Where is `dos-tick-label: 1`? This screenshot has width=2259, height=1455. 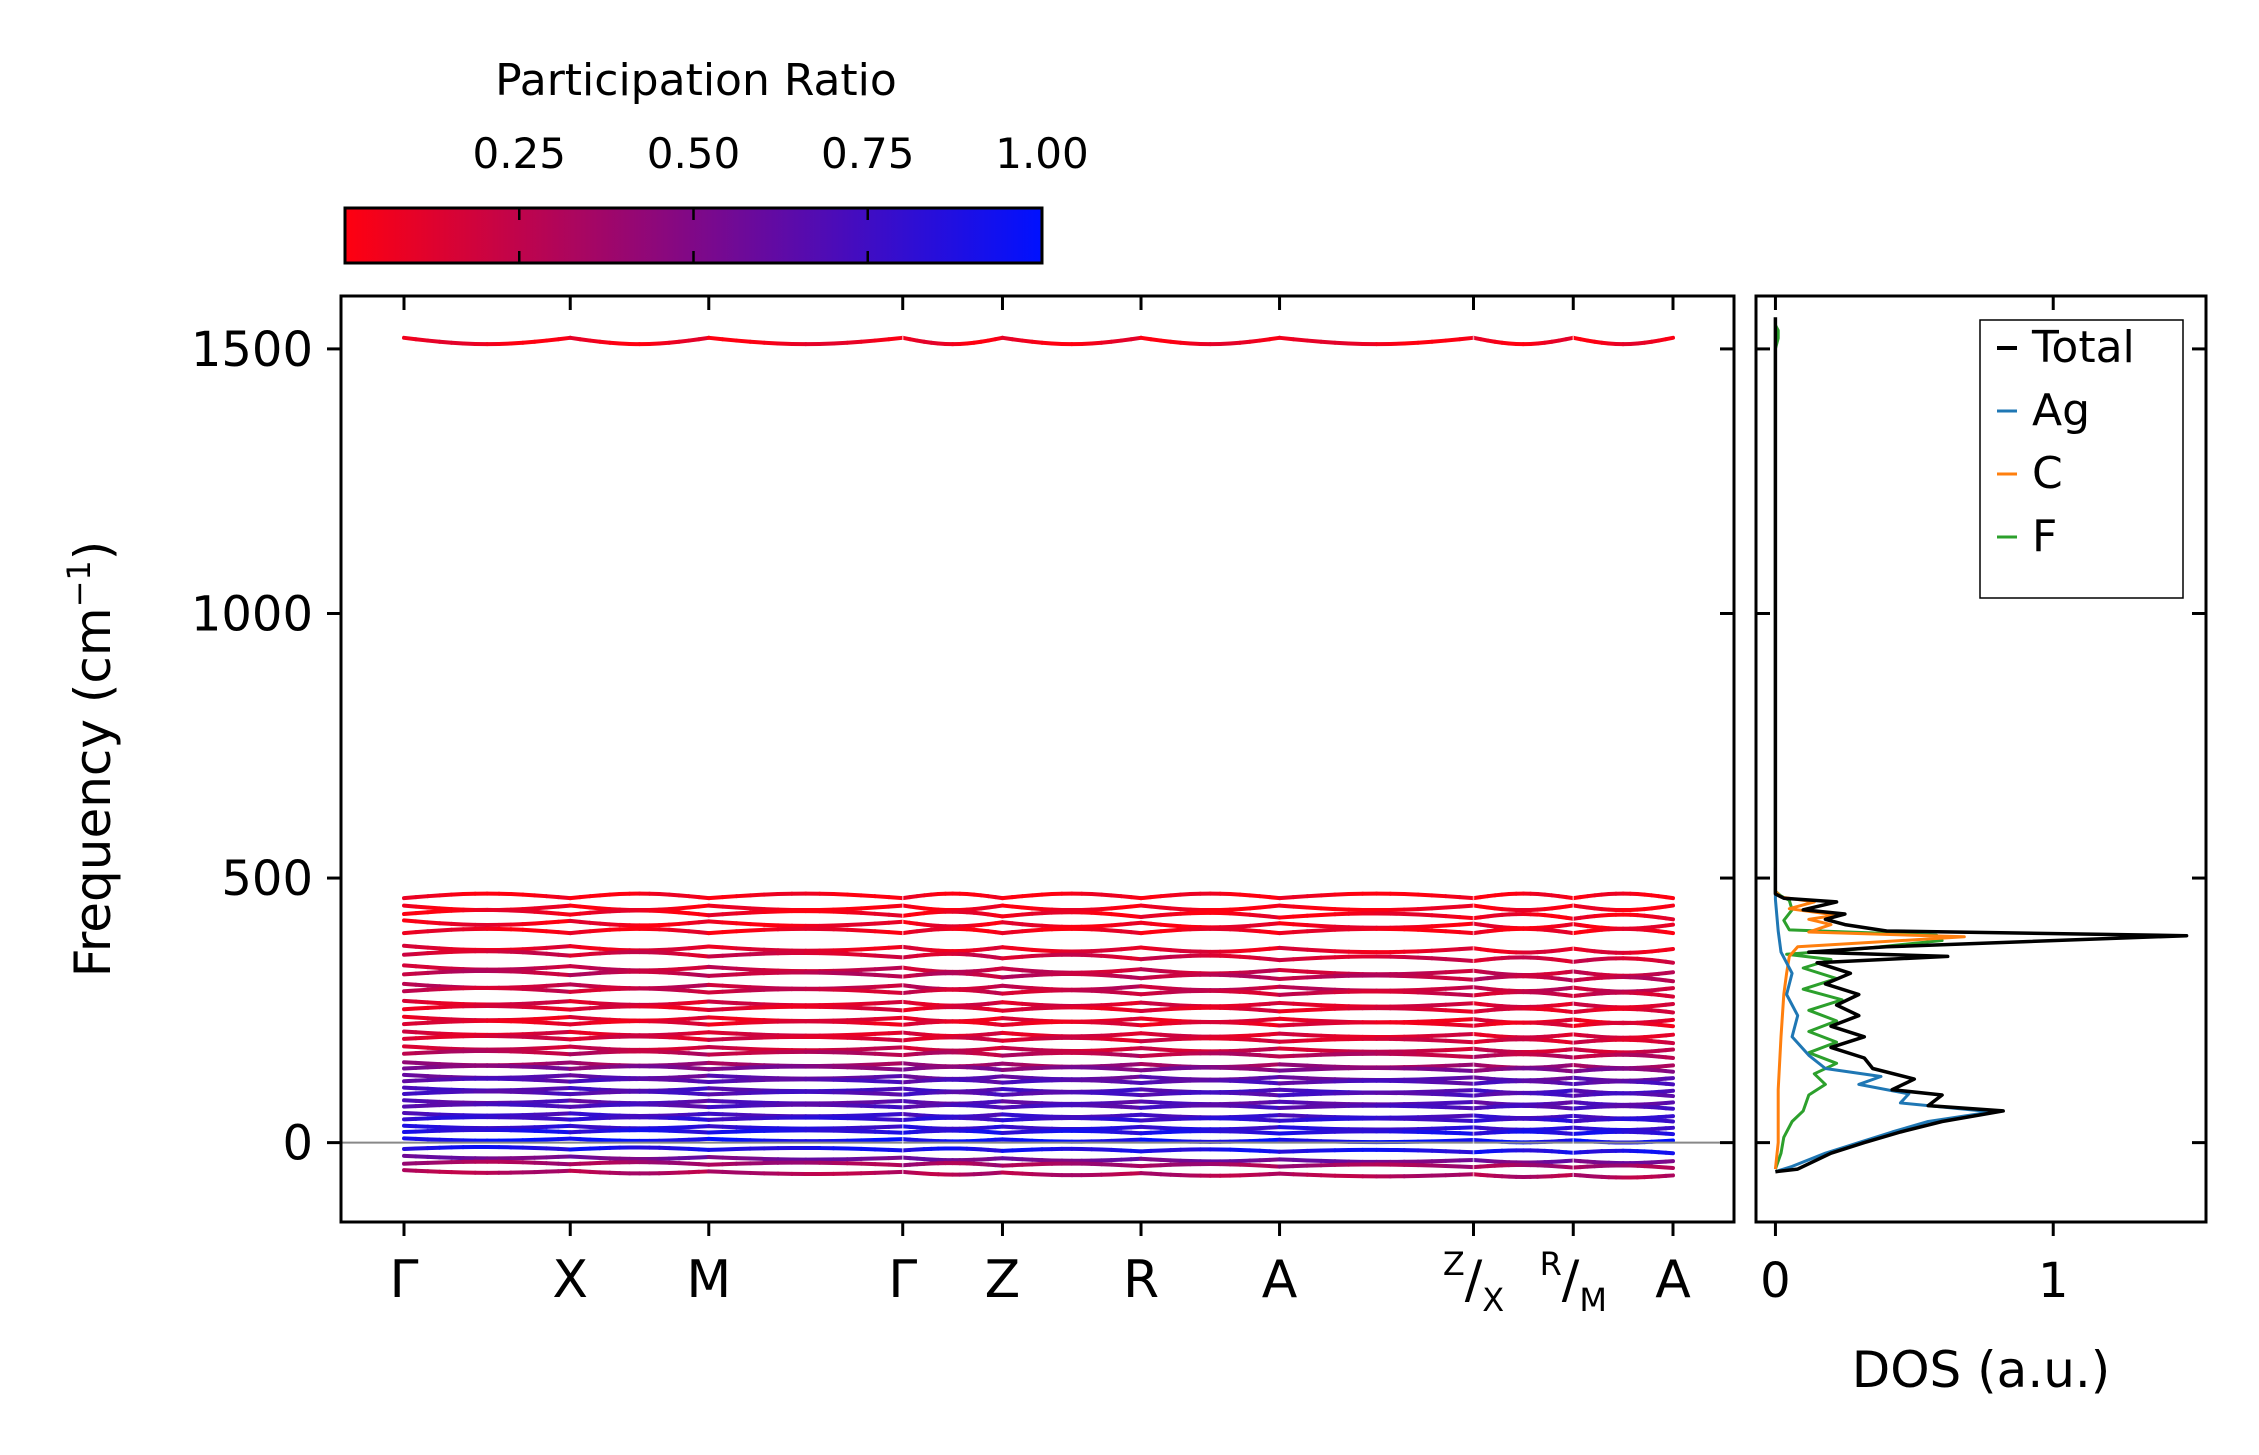
dos-tick-label: 1 is located at coordinates (2053, 1281).